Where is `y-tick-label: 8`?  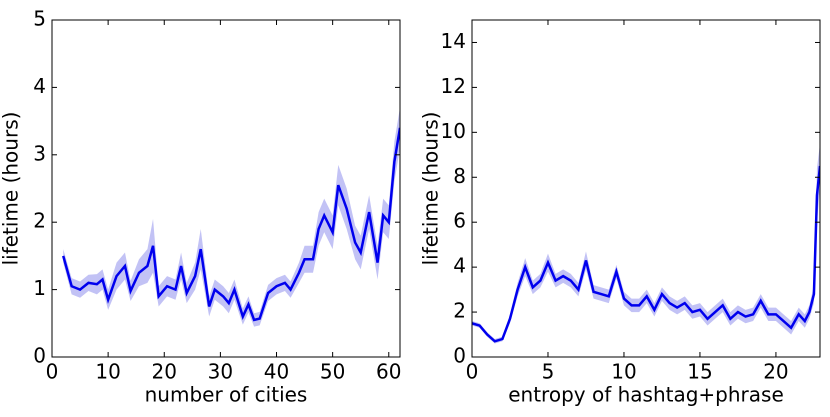
y-tick-label: 8 is located at coordinates (459, 176).